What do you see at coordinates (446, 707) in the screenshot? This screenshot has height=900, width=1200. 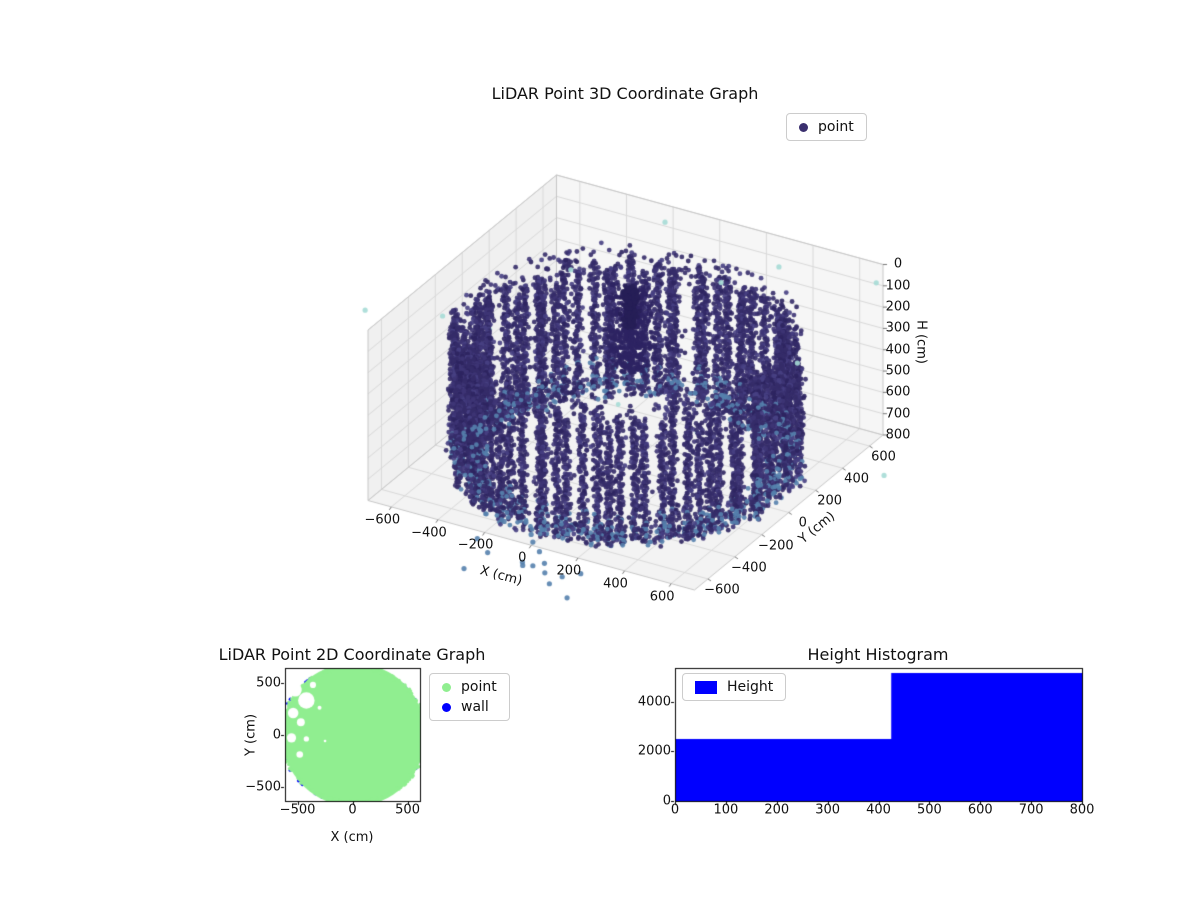 I see `legend-marker-wall` at bounding box center [446, 707].